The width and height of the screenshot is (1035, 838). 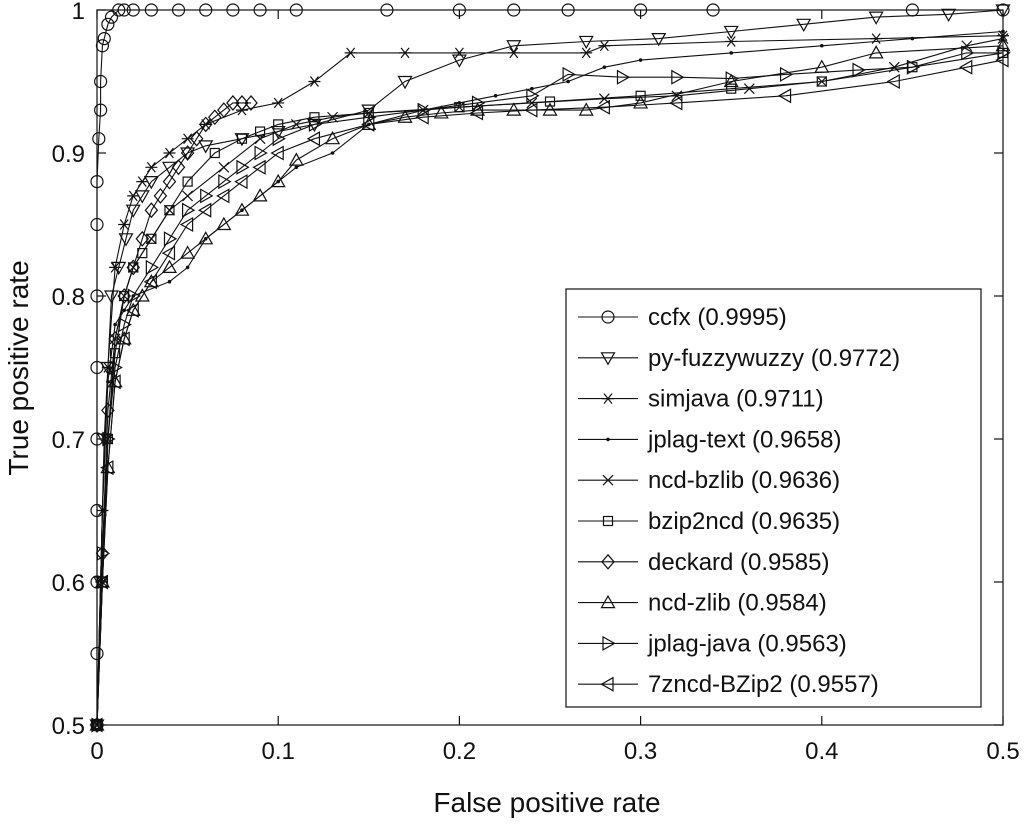 What do you see at coordinates (68, 440) in the screenshot?
I see `y-tick-label: 0.7` at bounding box center [68, 440].